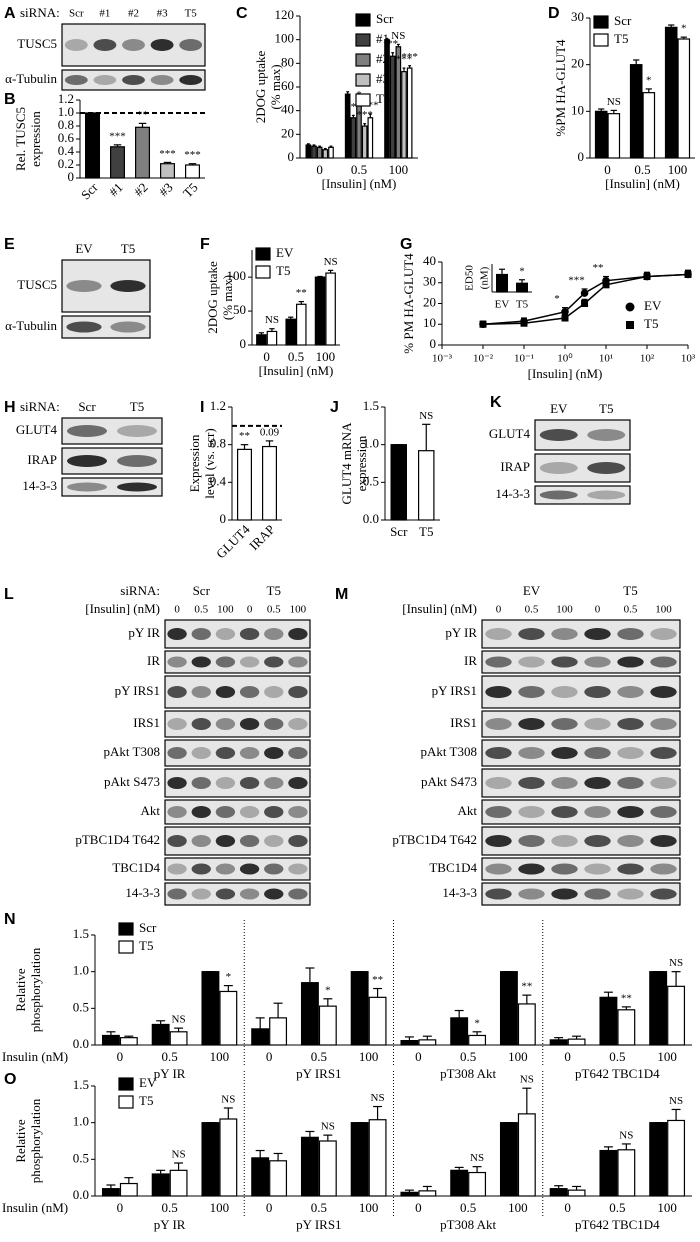  Describe the element at coordinates (434, 839) in the screenshot. I see `blot-row-label: pTBC1D4 T642` at that location.